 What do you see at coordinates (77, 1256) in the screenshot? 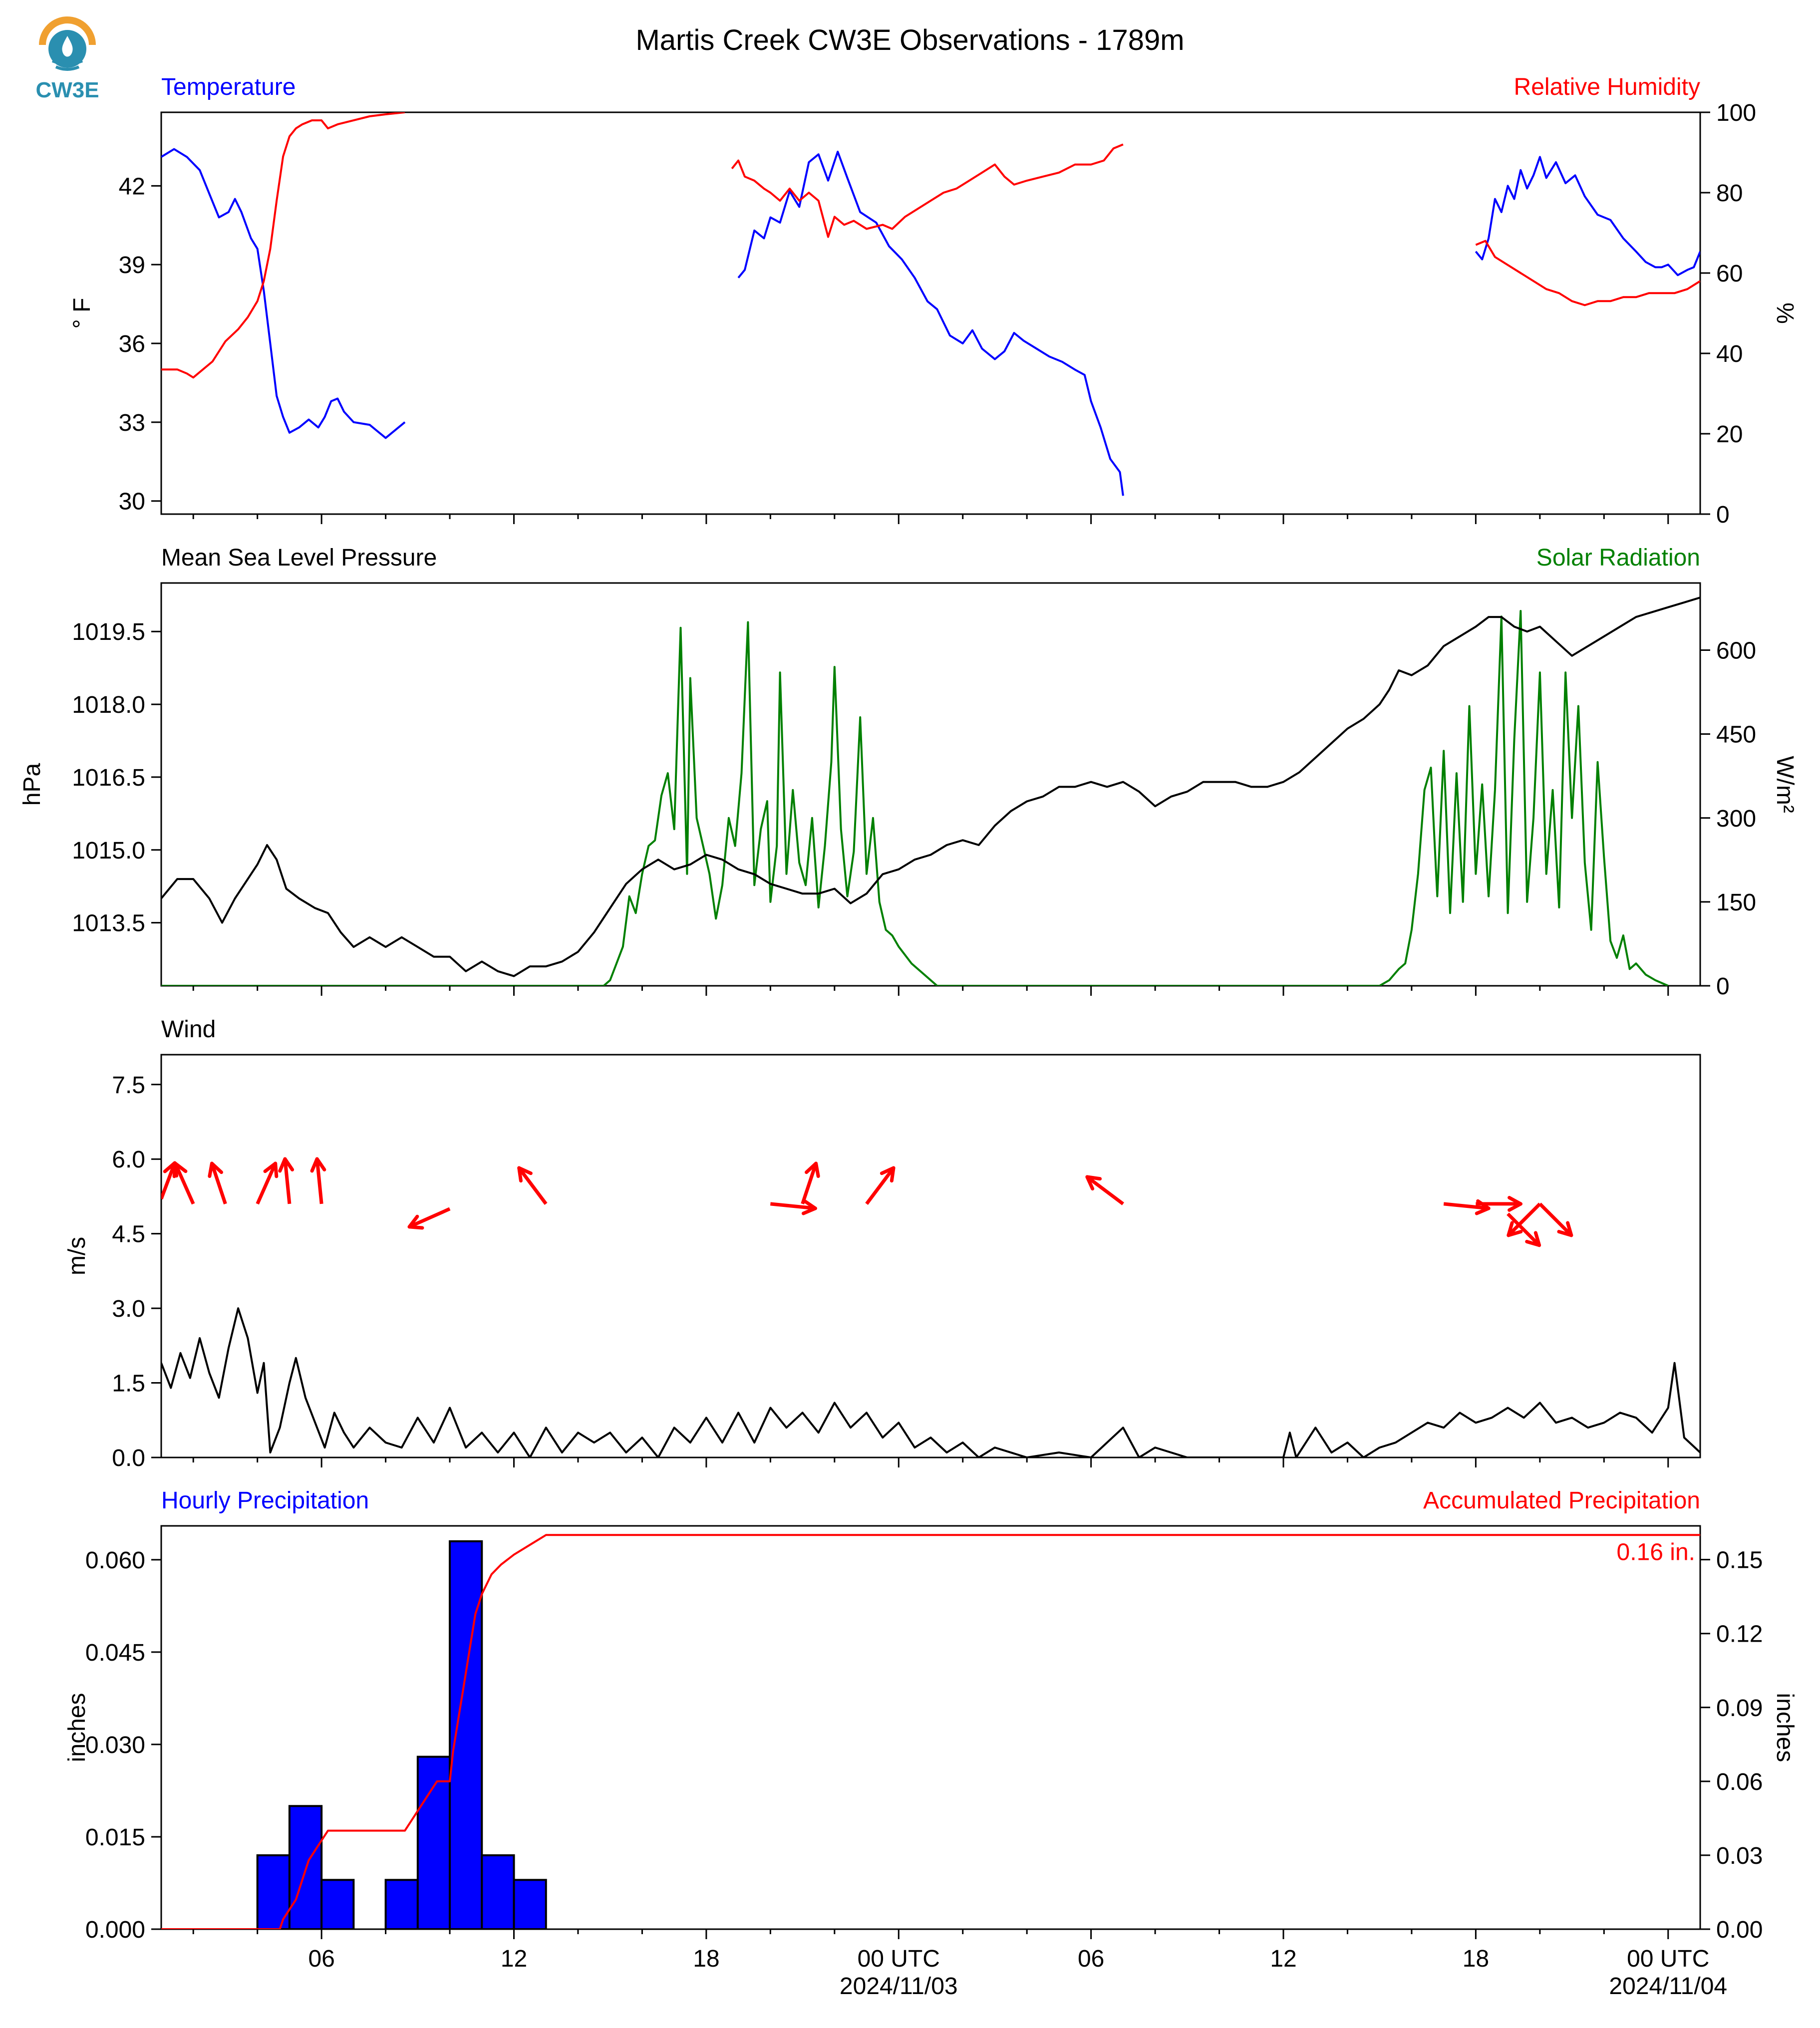
I see `y-axis-label: m/s` at bounding box center [77, 1256].